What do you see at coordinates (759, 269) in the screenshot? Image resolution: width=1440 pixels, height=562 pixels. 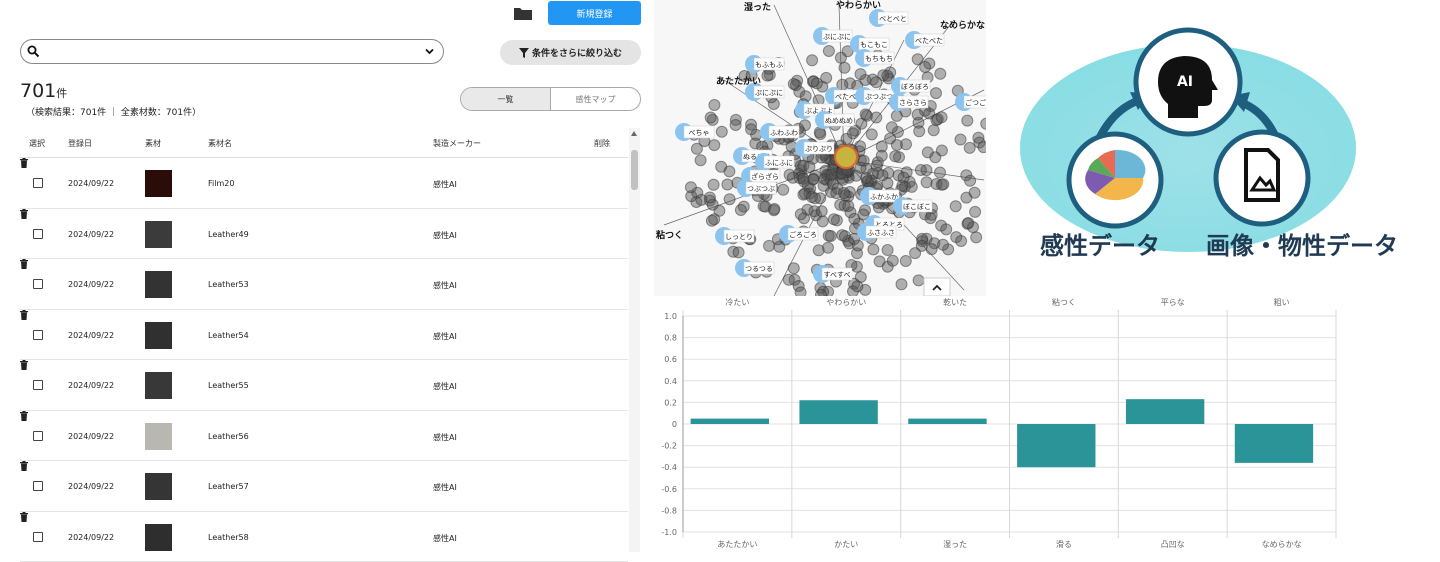 I see `map-word-label: つるつる` at bounding box center [759, 269].